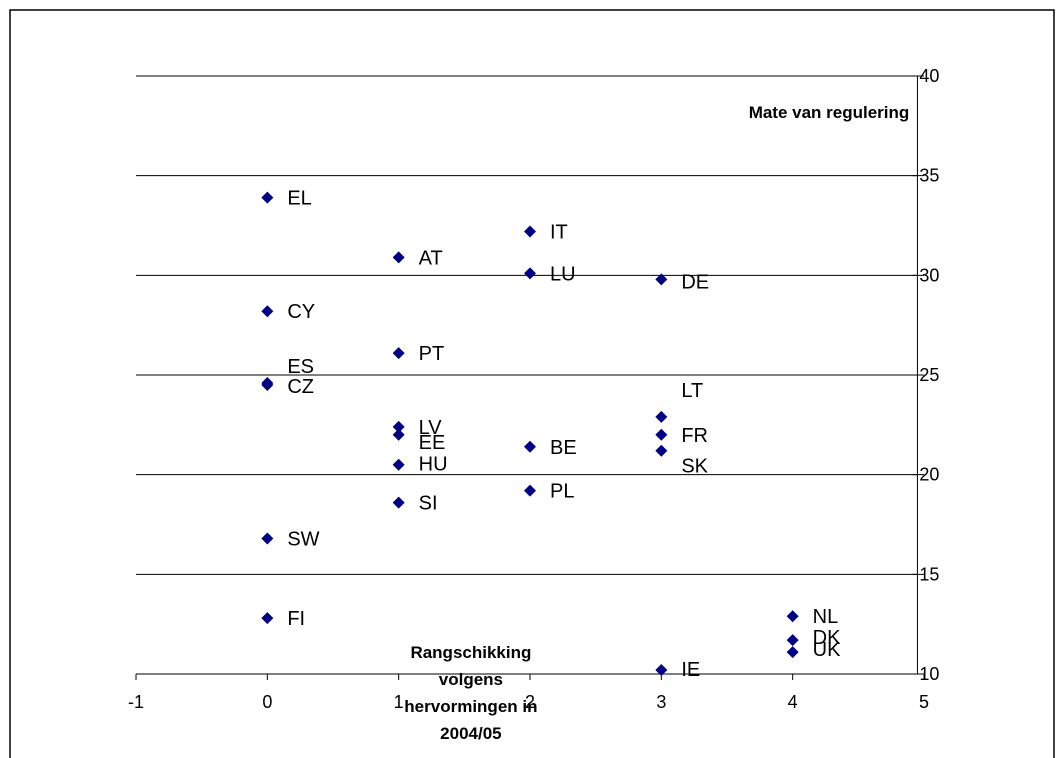  I want to click on x-axis-title-line: 2004/05, so click(470, 733).